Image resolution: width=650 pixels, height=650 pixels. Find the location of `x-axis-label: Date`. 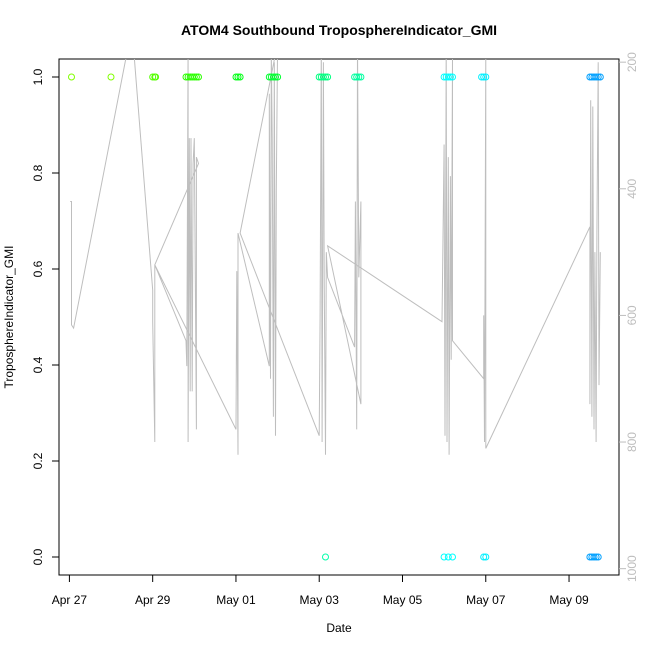

x-axis-label: Date is located at coordinates (339, 628).